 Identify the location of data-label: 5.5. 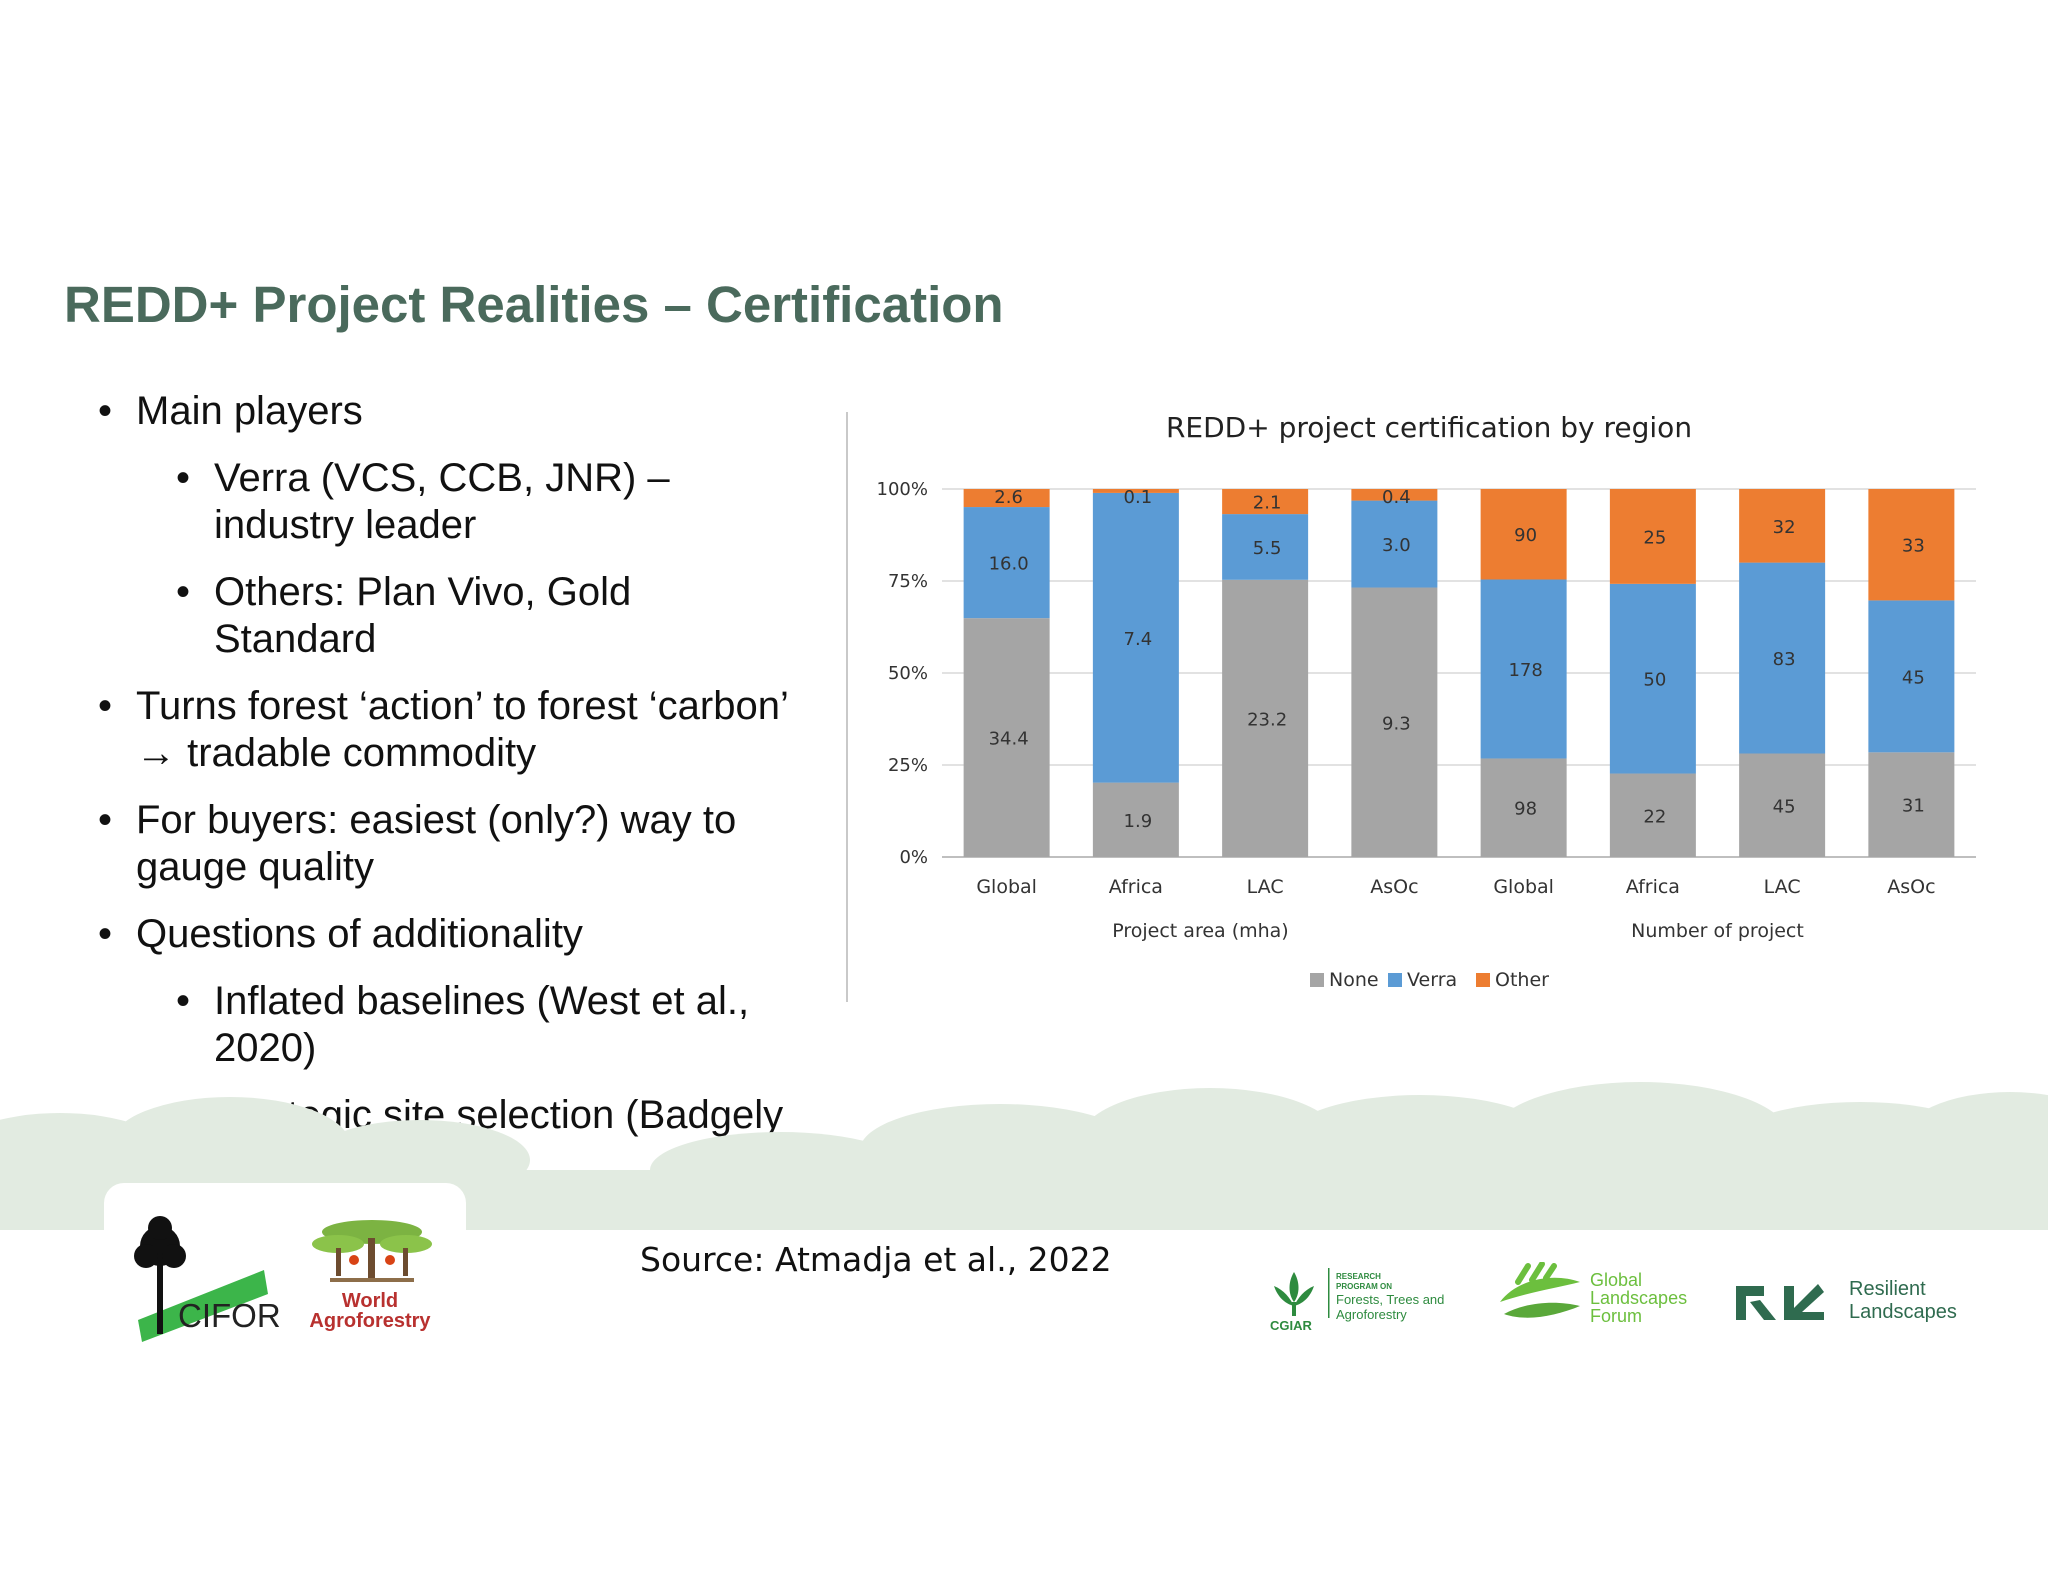
(1267, 548).